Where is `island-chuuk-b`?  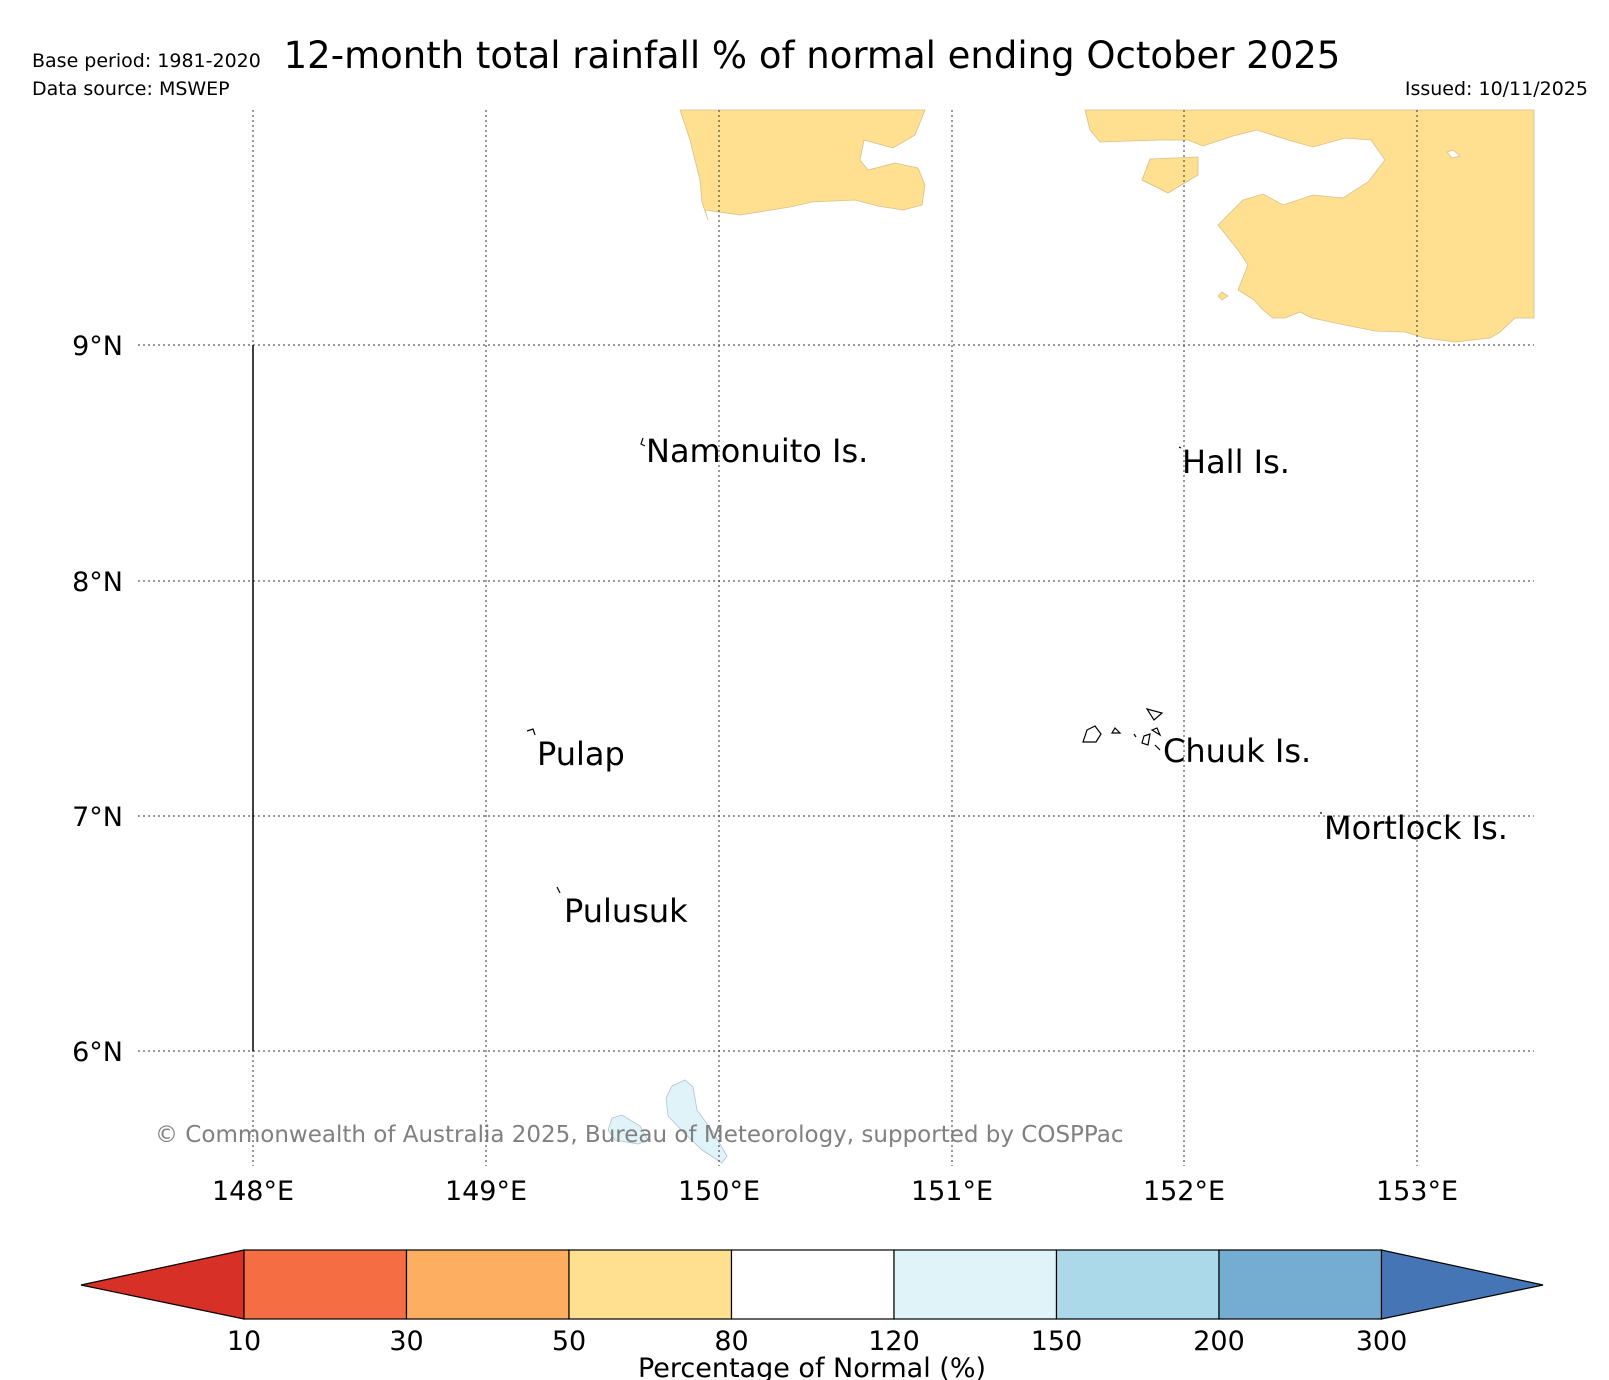 island-chuuk-b is located at coordinates (1092, 734).